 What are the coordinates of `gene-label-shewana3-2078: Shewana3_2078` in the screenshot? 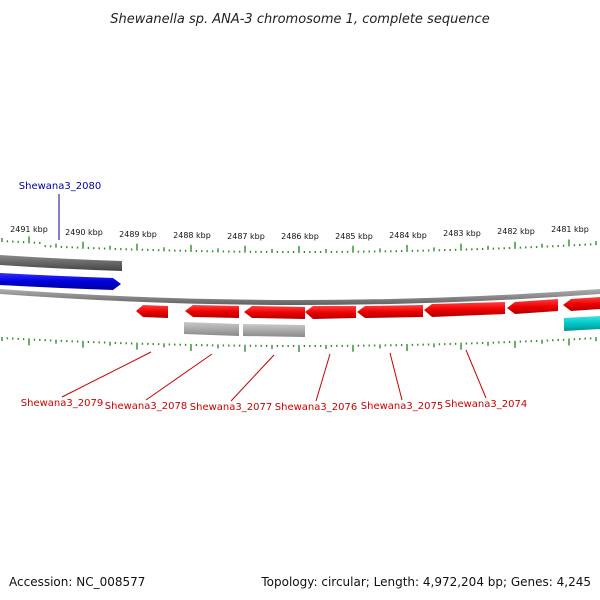 It's located at (146, 406).